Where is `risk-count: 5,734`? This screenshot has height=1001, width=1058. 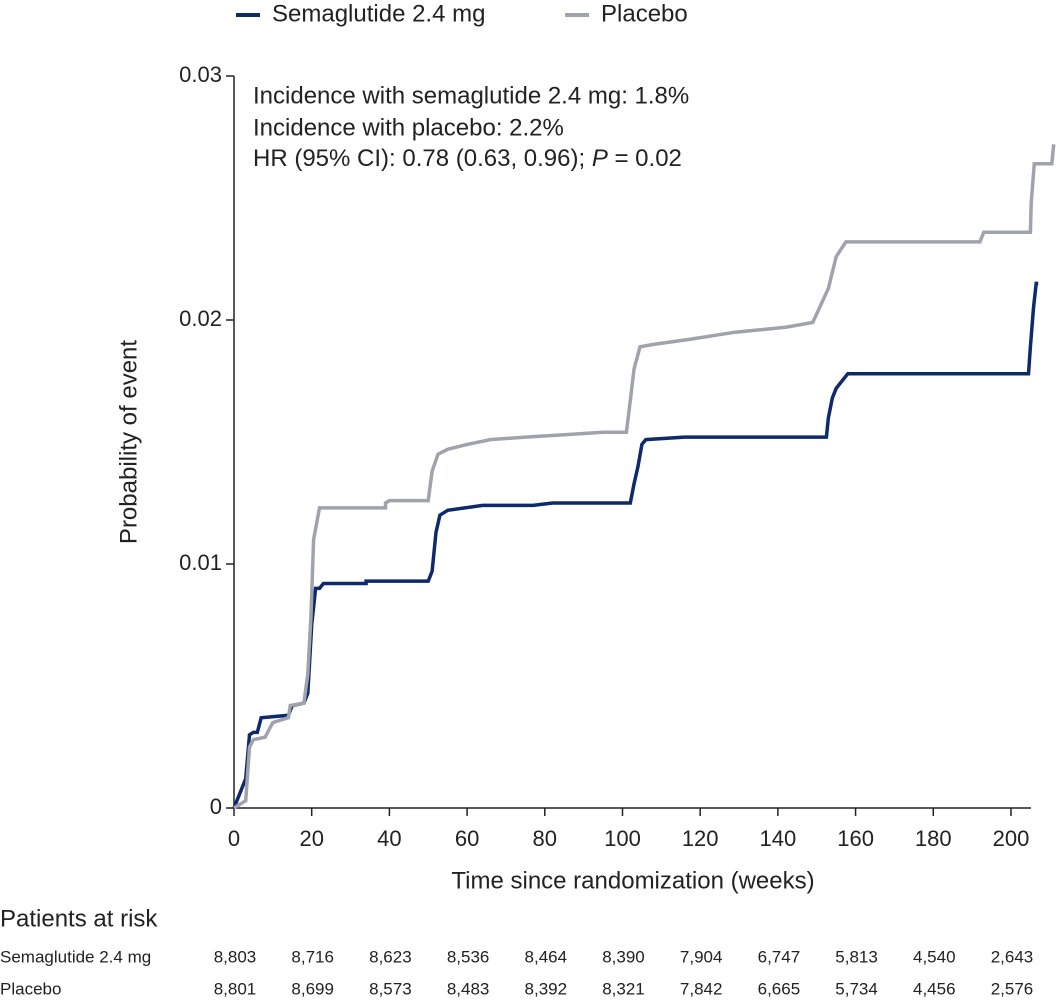
risk-count: 5,734 is located at coordinates (856, 988).